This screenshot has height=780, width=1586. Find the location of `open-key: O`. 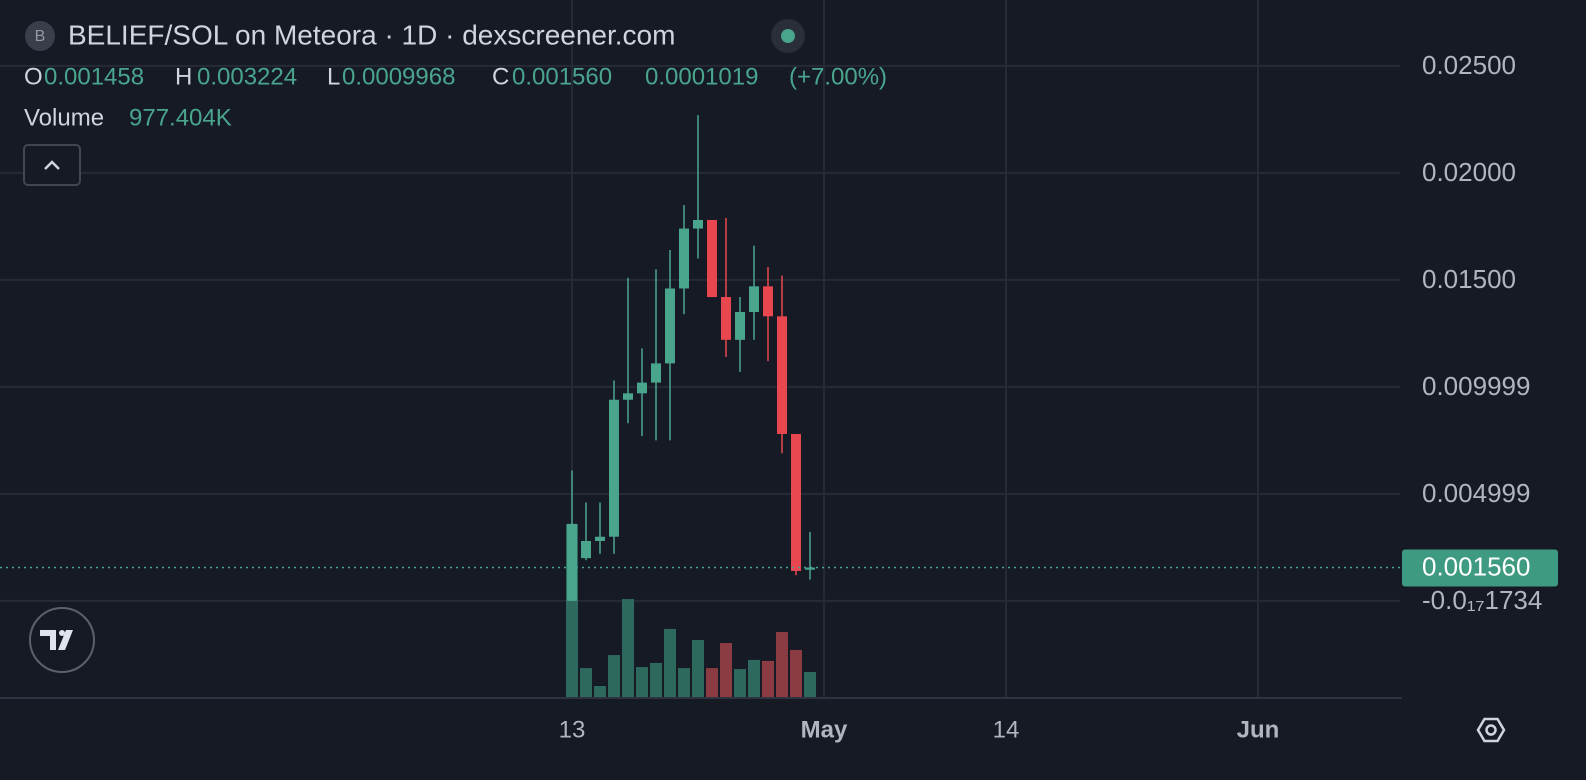

open-key: O is located at coordinates (33, 76).